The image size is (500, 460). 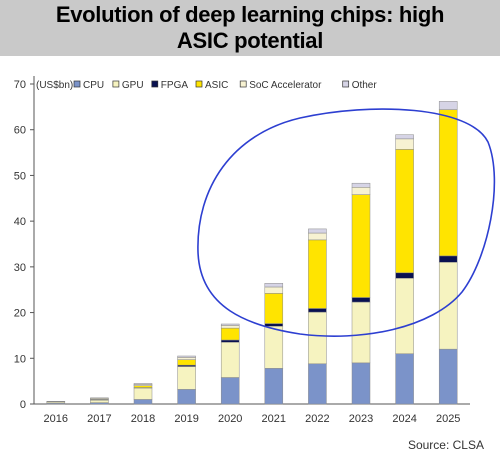 I want to click on x-tick-label: 2025, so click(x=448, y=419).